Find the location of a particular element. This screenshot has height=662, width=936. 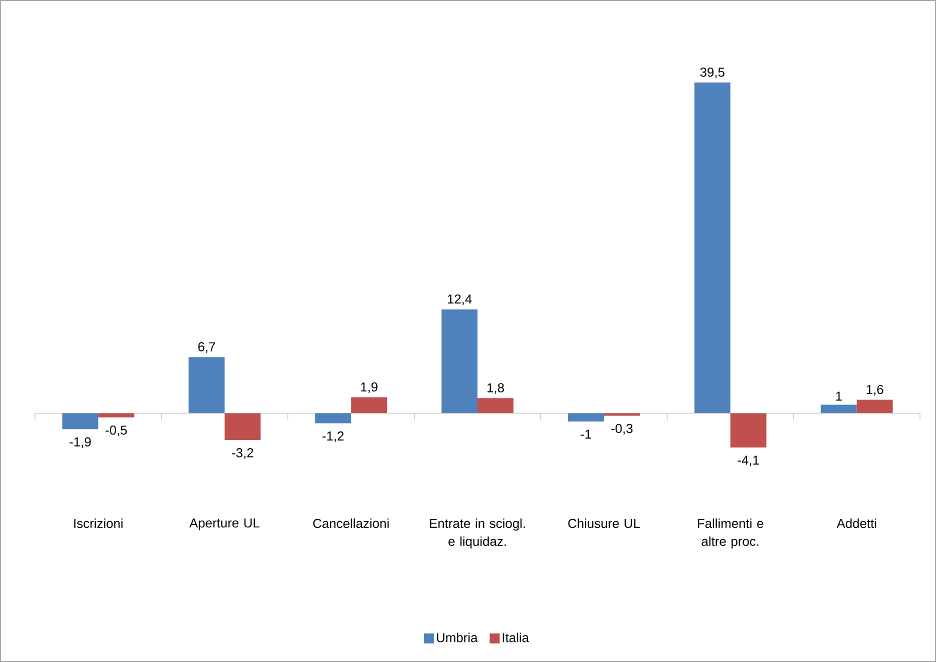

data-label: -0,3 is located at coordinates (622, 429).